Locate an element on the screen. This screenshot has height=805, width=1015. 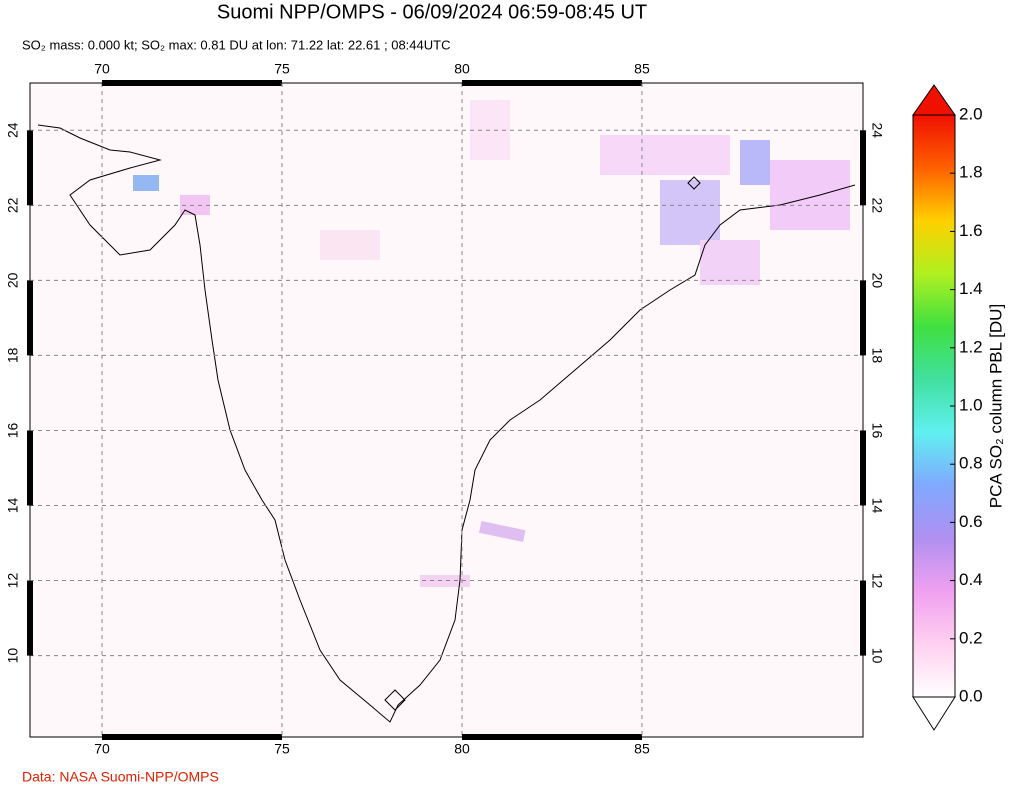
colorbar-top is located at coordinates (934, 100).